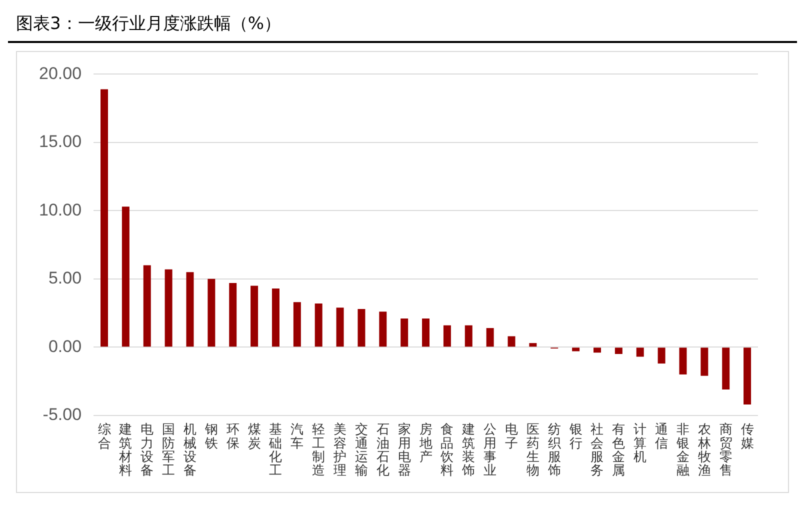  What do you see at coordinates (725, 450) in the screenshot?
I see `x-tick-label: 商贸零售` at bounding box center [725, 450].